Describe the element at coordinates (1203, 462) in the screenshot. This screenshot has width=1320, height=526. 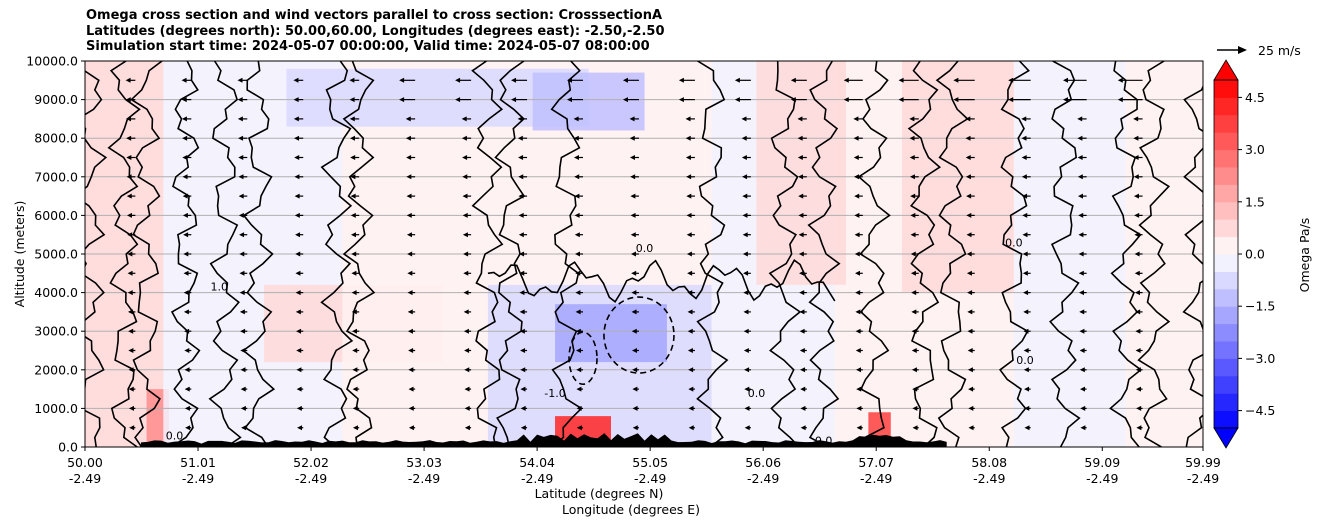
I see `x-tick-lat-10: 59.99` at that location.